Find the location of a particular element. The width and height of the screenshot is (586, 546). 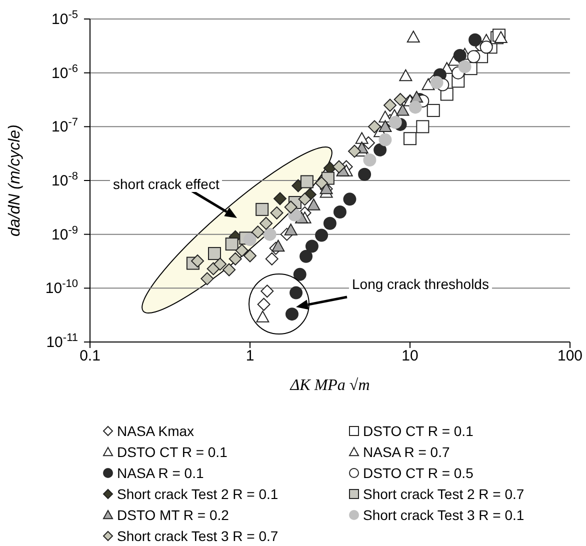

x-tick-label: 1 is located at coordinates (250, 356).